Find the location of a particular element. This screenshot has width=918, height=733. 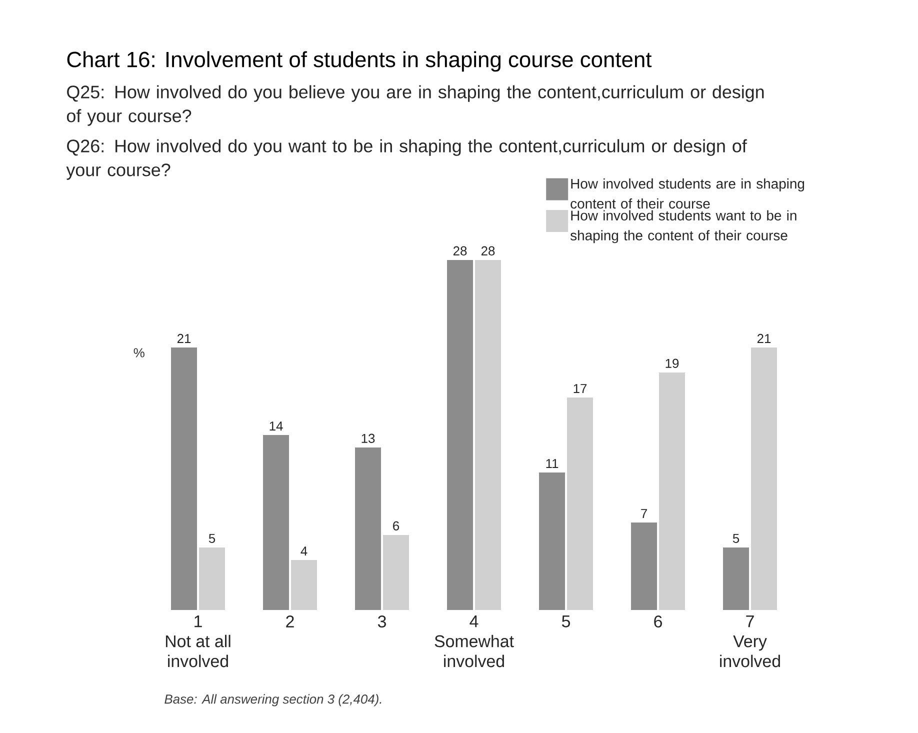

y-axis-title: % is located at coordinates (139, 353).